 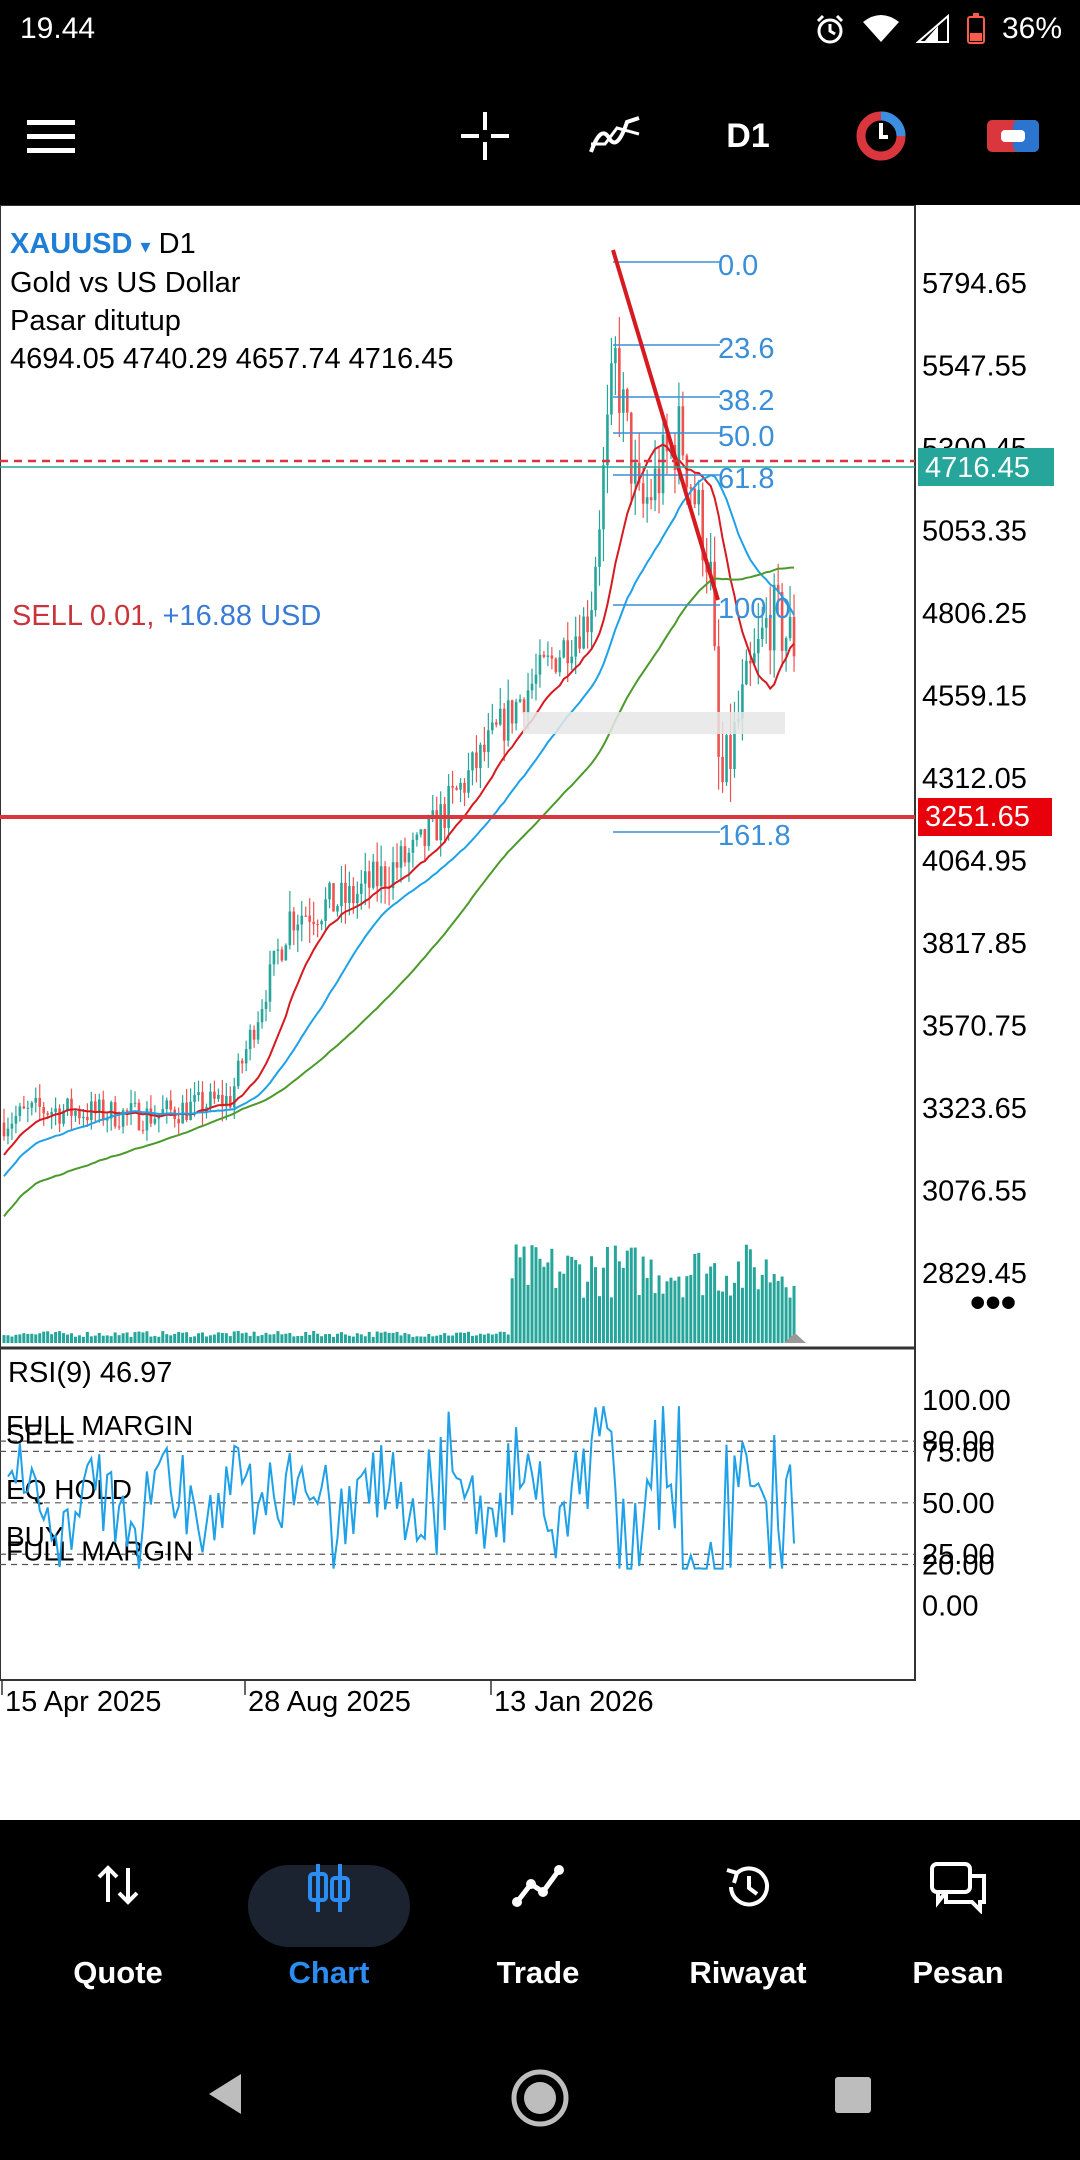 What do you see at coordinates (538, 1920) in the screenshot?
I see `nav-trade: Trade` at bounding box center [538, 1920].